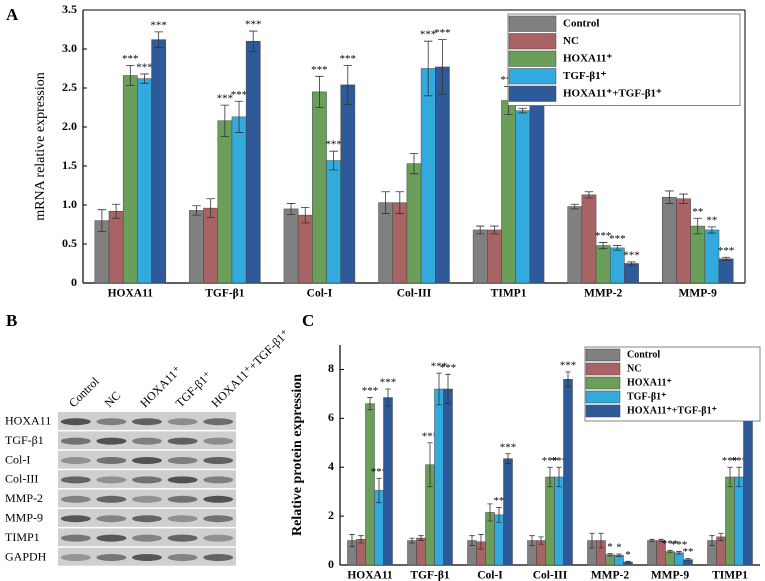 The image size is (765, 581). What do you see at coordinates (69, 48) in the screenshot?
I see `y-tick-label: 3.0` at bounding box center [69, 48].